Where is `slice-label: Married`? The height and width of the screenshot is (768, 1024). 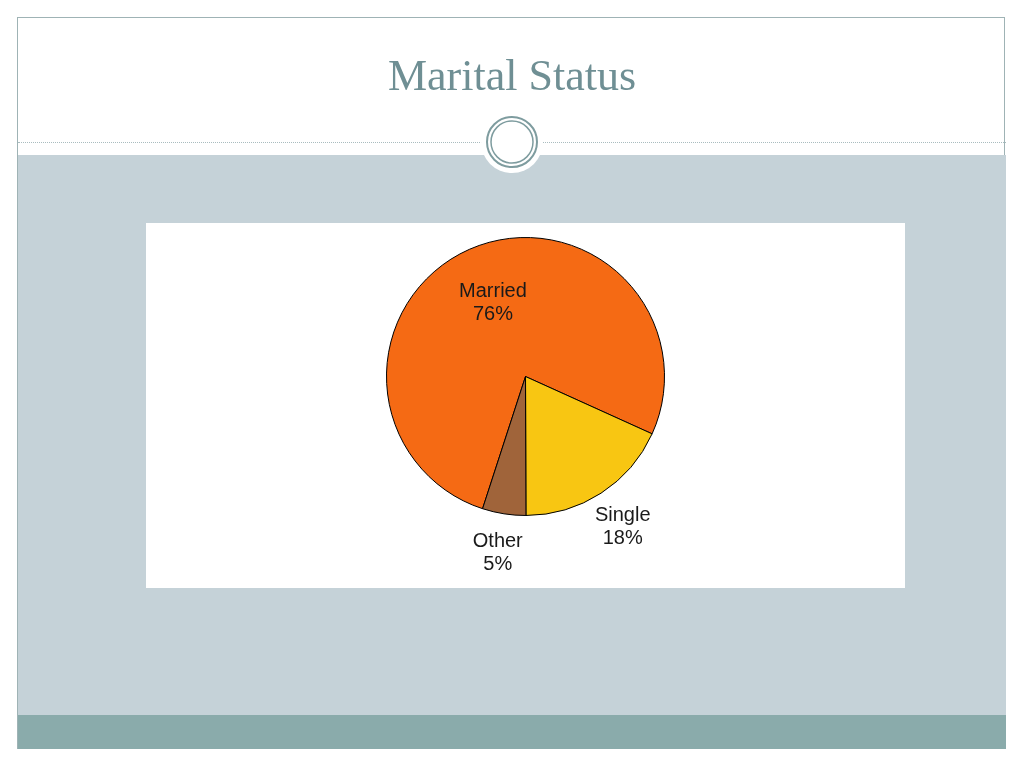
slice-label: Married is located at coordinates (493, 289).